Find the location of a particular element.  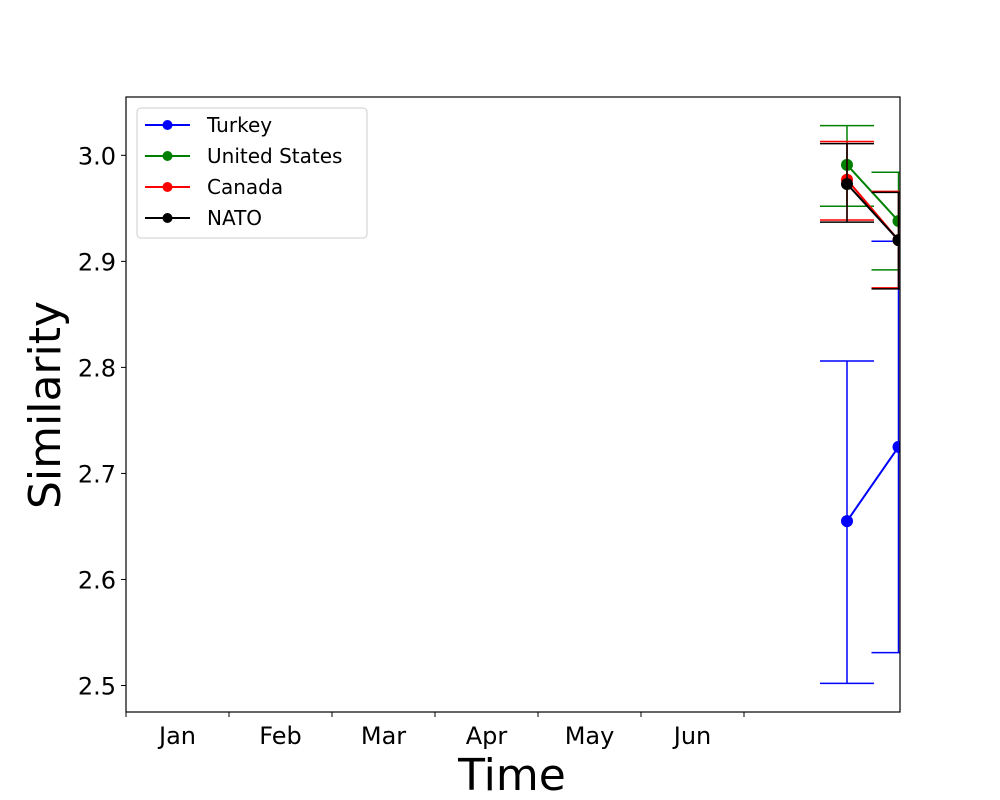

legend-label: NATO is located at coordinates (234, 218).